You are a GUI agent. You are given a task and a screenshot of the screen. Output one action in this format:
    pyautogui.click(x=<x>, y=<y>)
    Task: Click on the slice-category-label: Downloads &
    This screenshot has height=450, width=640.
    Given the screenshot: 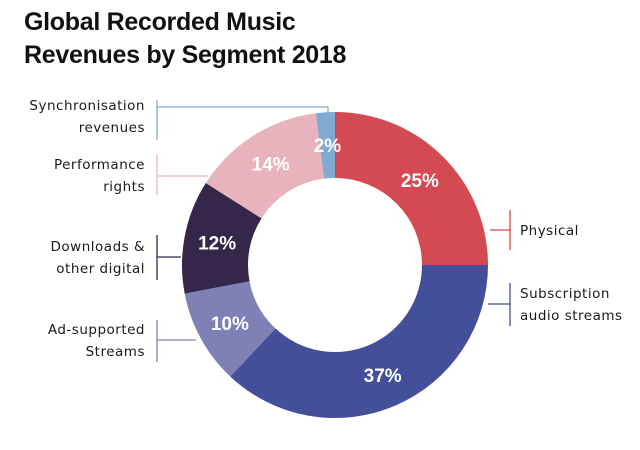 What is the action you would take?
    pyautogui.click(x=98, y=247)
    